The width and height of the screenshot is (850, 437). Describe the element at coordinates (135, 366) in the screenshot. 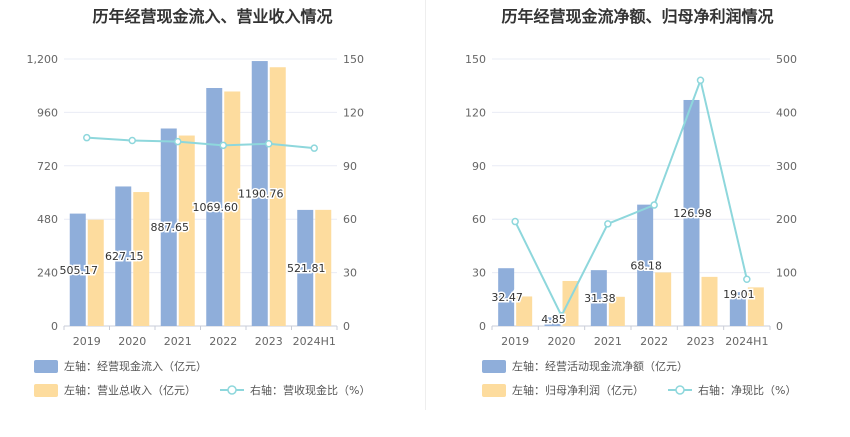

I see `legend-label: 左轴：经营现金流入（亿元）` at that location.